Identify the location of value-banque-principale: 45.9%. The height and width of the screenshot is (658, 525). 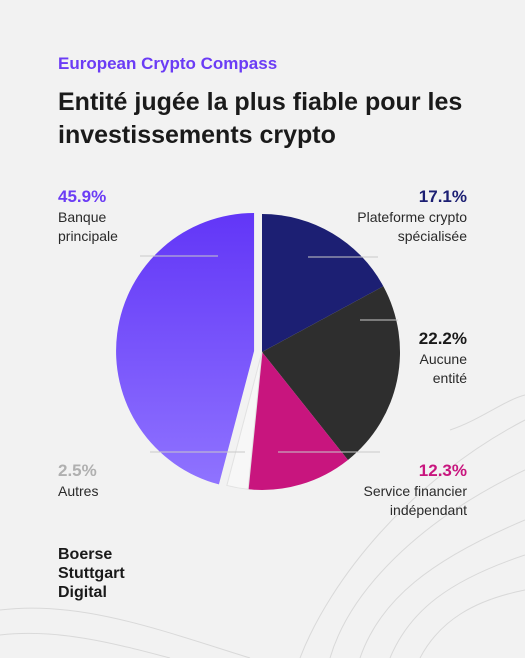
(82, 196).